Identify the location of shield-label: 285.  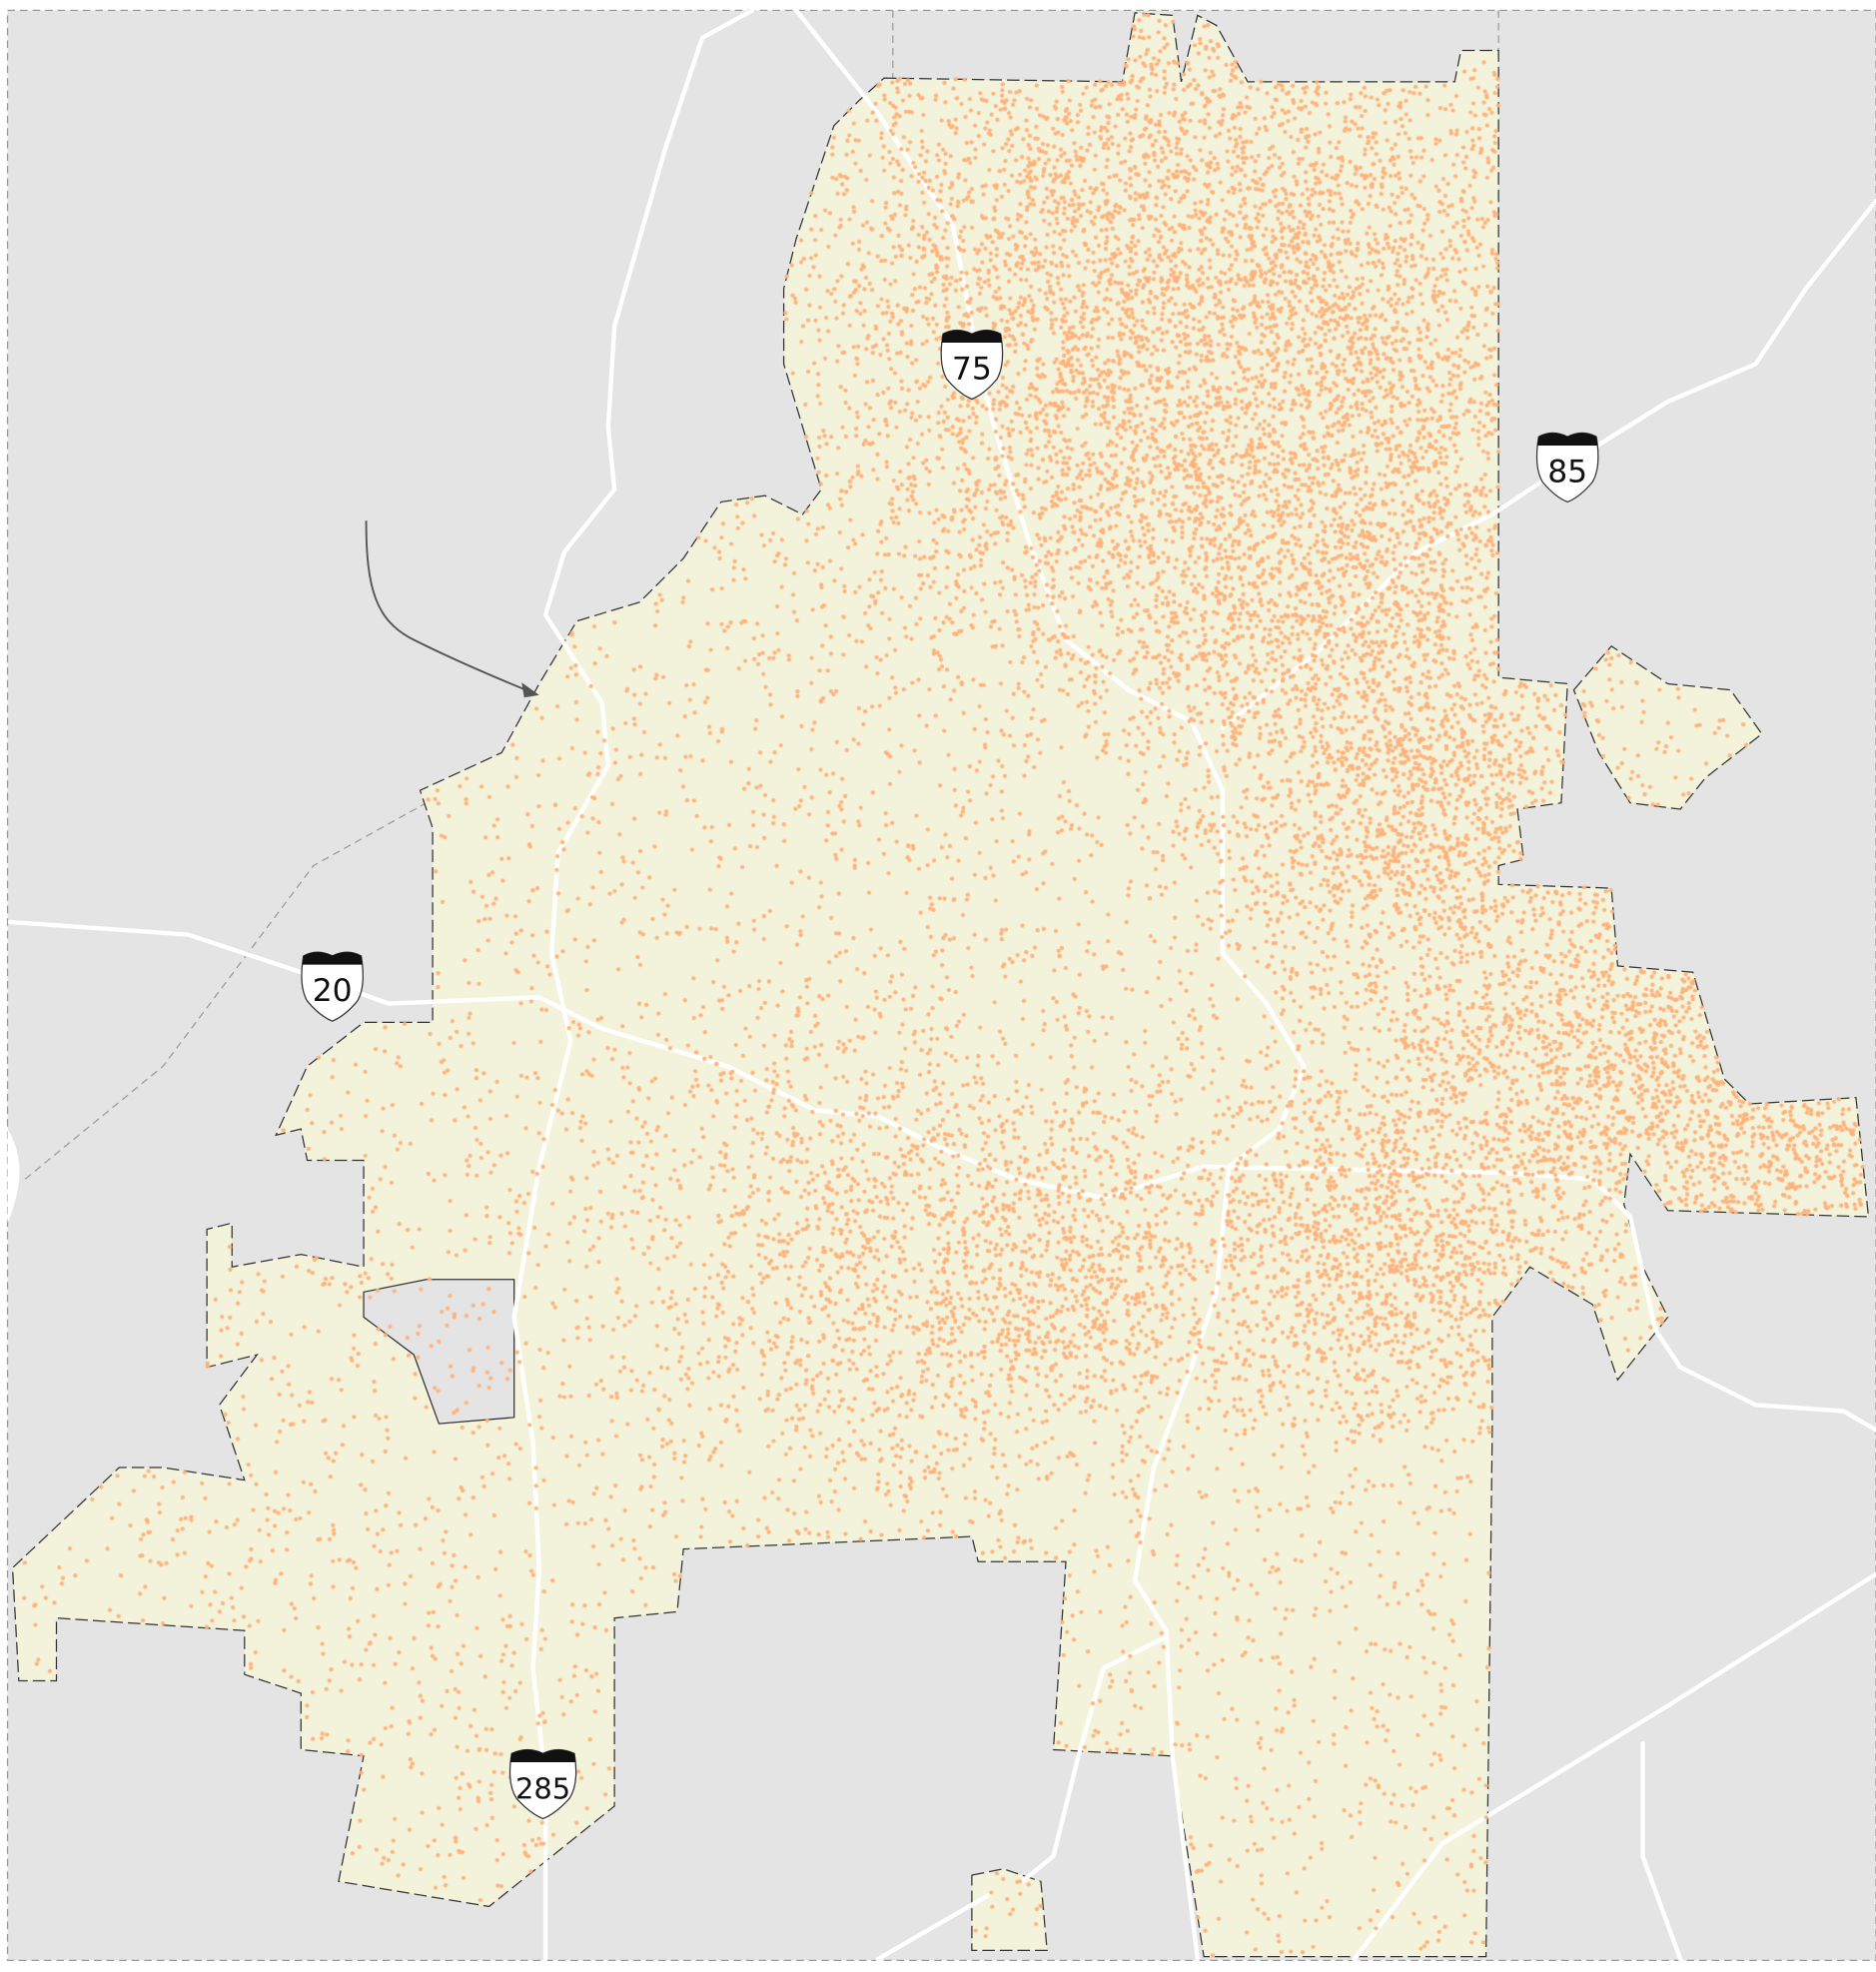
(542, 1788).